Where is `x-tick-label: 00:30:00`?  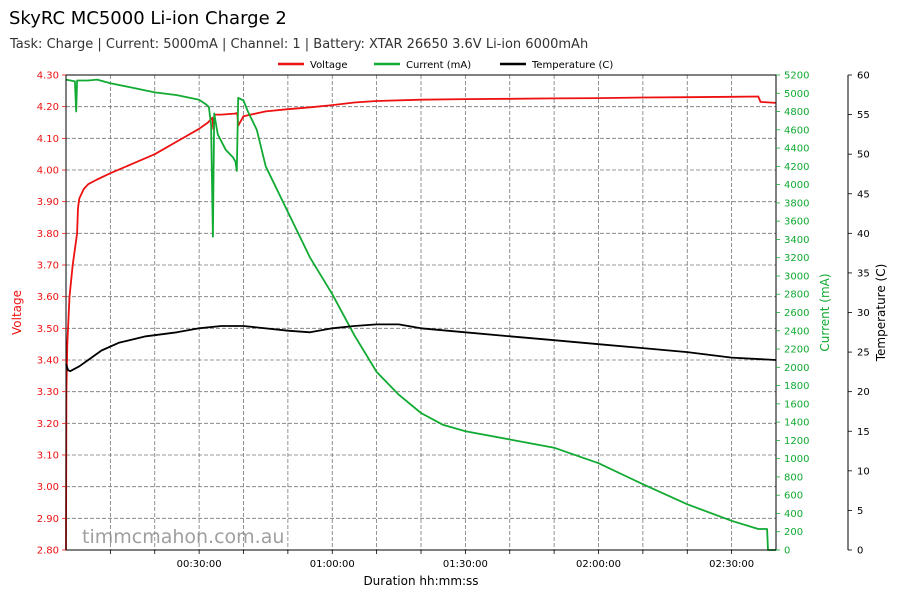 x-tick-label: 00:30:00 is located at coordinates (199, 564).